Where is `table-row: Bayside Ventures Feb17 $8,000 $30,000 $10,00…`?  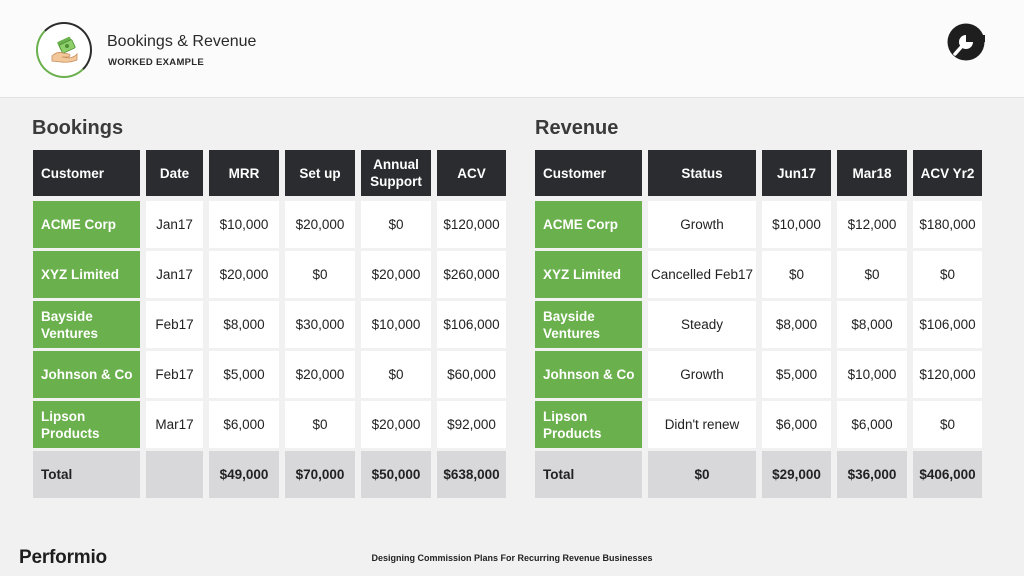 table-row: Bayside Ventures Feb17 $8,000 $30,000 $10,00… is located at coordinates (269, 324).